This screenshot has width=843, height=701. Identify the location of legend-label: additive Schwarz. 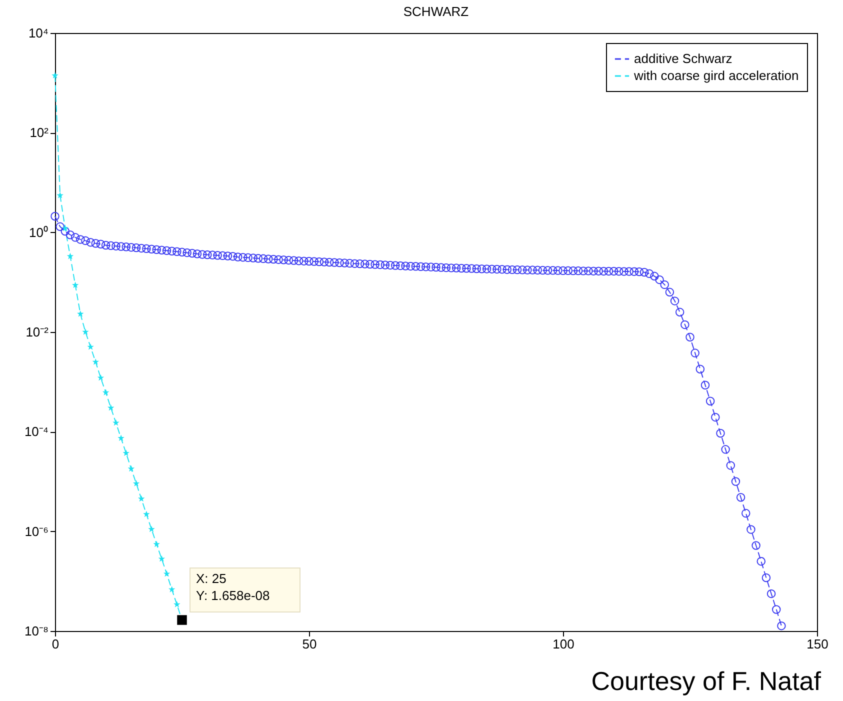
(683, 58).